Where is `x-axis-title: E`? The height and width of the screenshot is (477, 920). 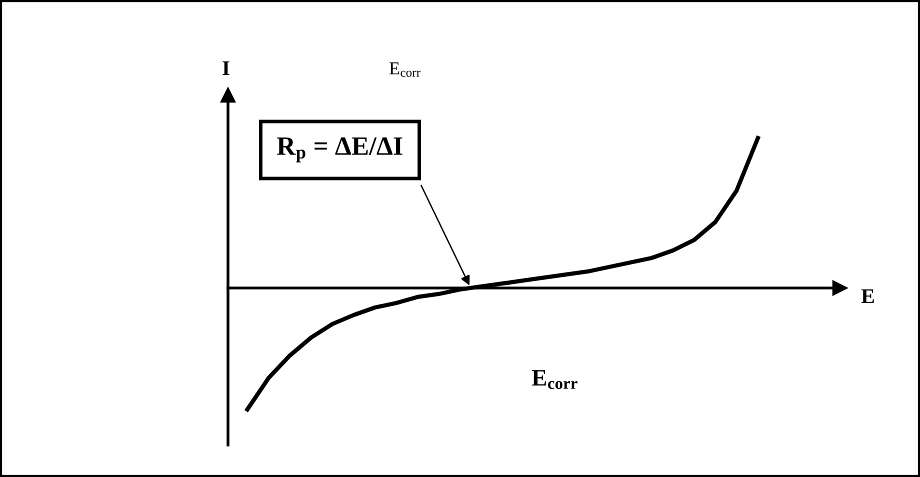
x-axis-title: E is located at coordinates (867, 296).